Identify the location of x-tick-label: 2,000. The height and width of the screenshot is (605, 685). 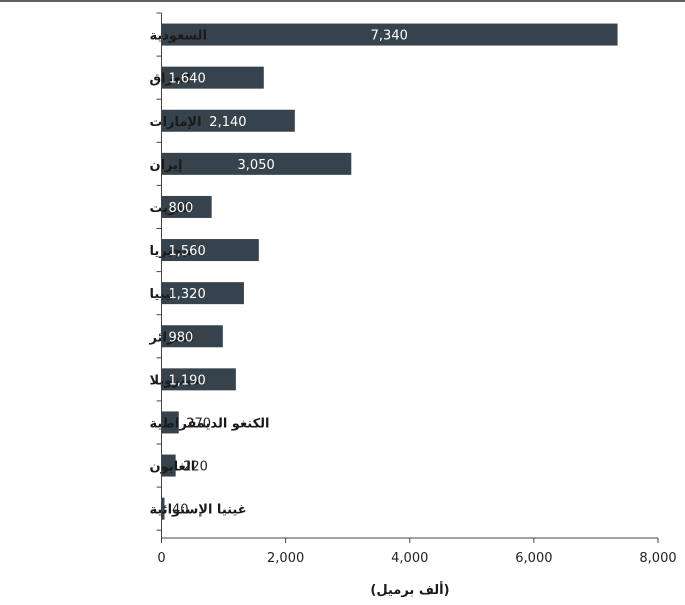
(285, 558).